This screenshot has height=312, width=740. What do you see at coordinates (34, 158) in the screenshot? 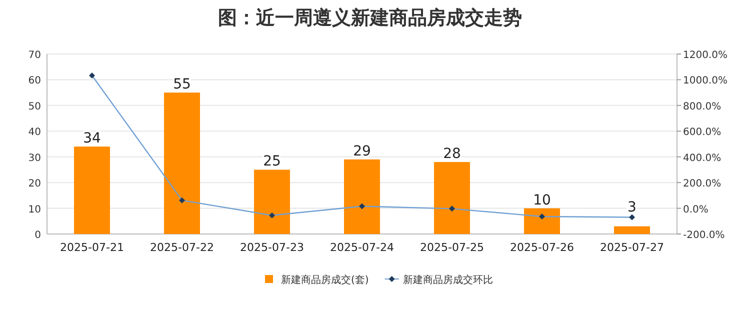
I see `y-tick-label: 30` at bounding box center [34, 158].